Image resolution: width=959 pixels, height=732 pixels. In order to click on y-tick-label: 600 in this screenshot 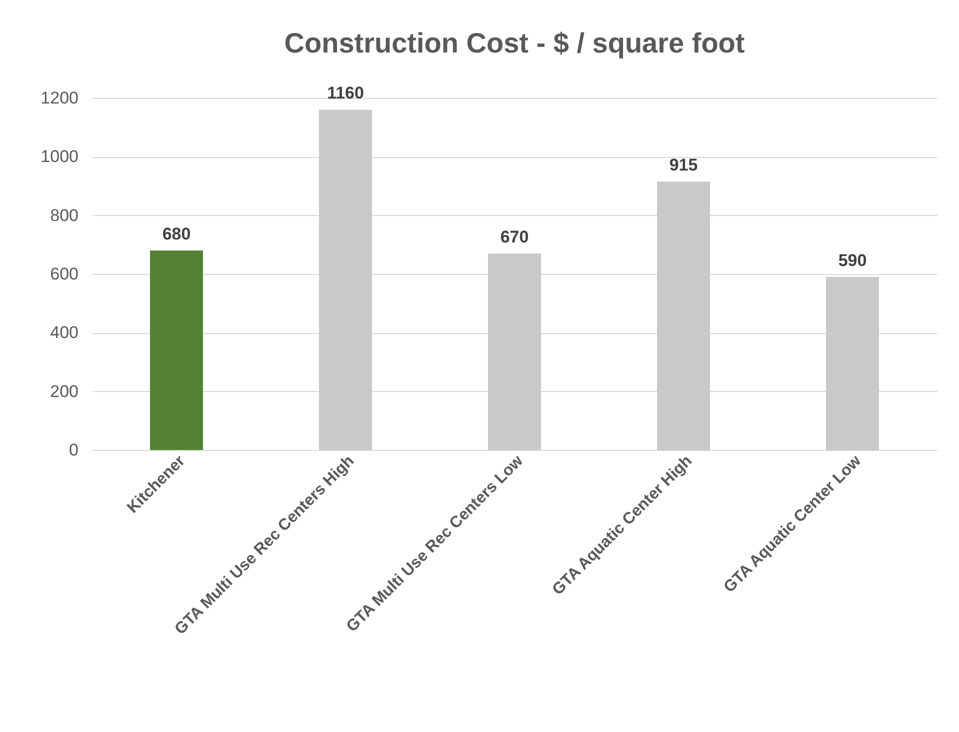, I will do `click(64, 274)`.